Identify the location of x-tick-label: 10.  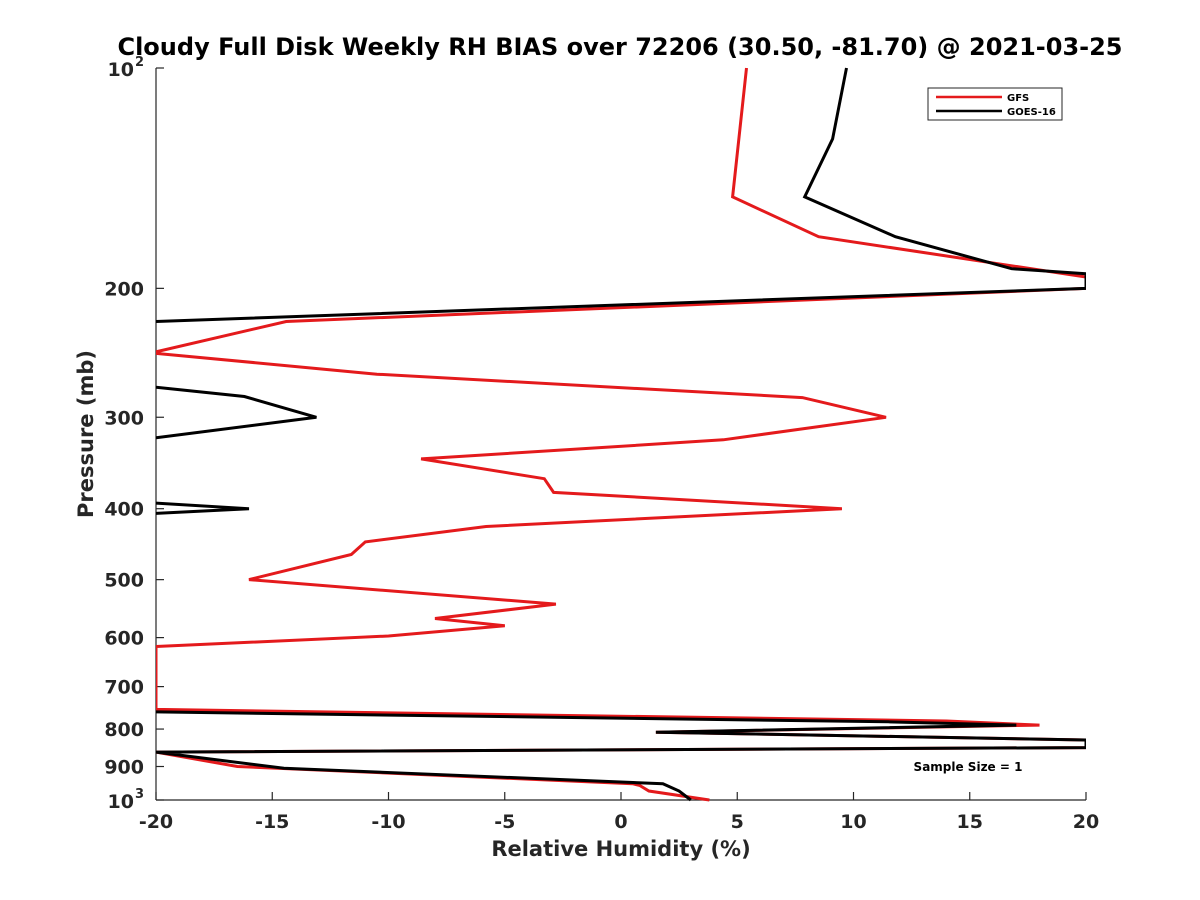
(853, 822).